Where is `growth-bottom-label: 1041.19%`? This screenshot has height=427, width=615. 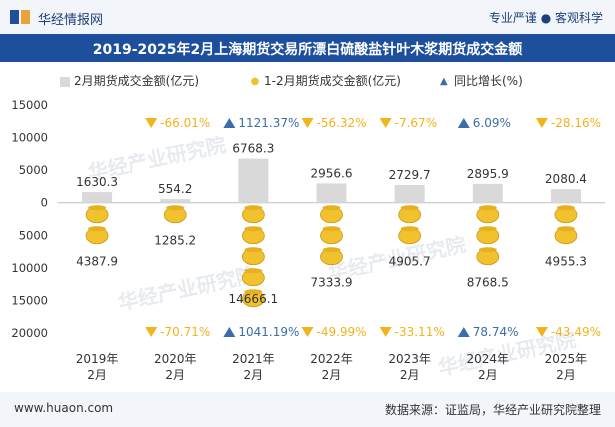
growth-bottom-label: 1041.19% is located at coordinates (268, 332).